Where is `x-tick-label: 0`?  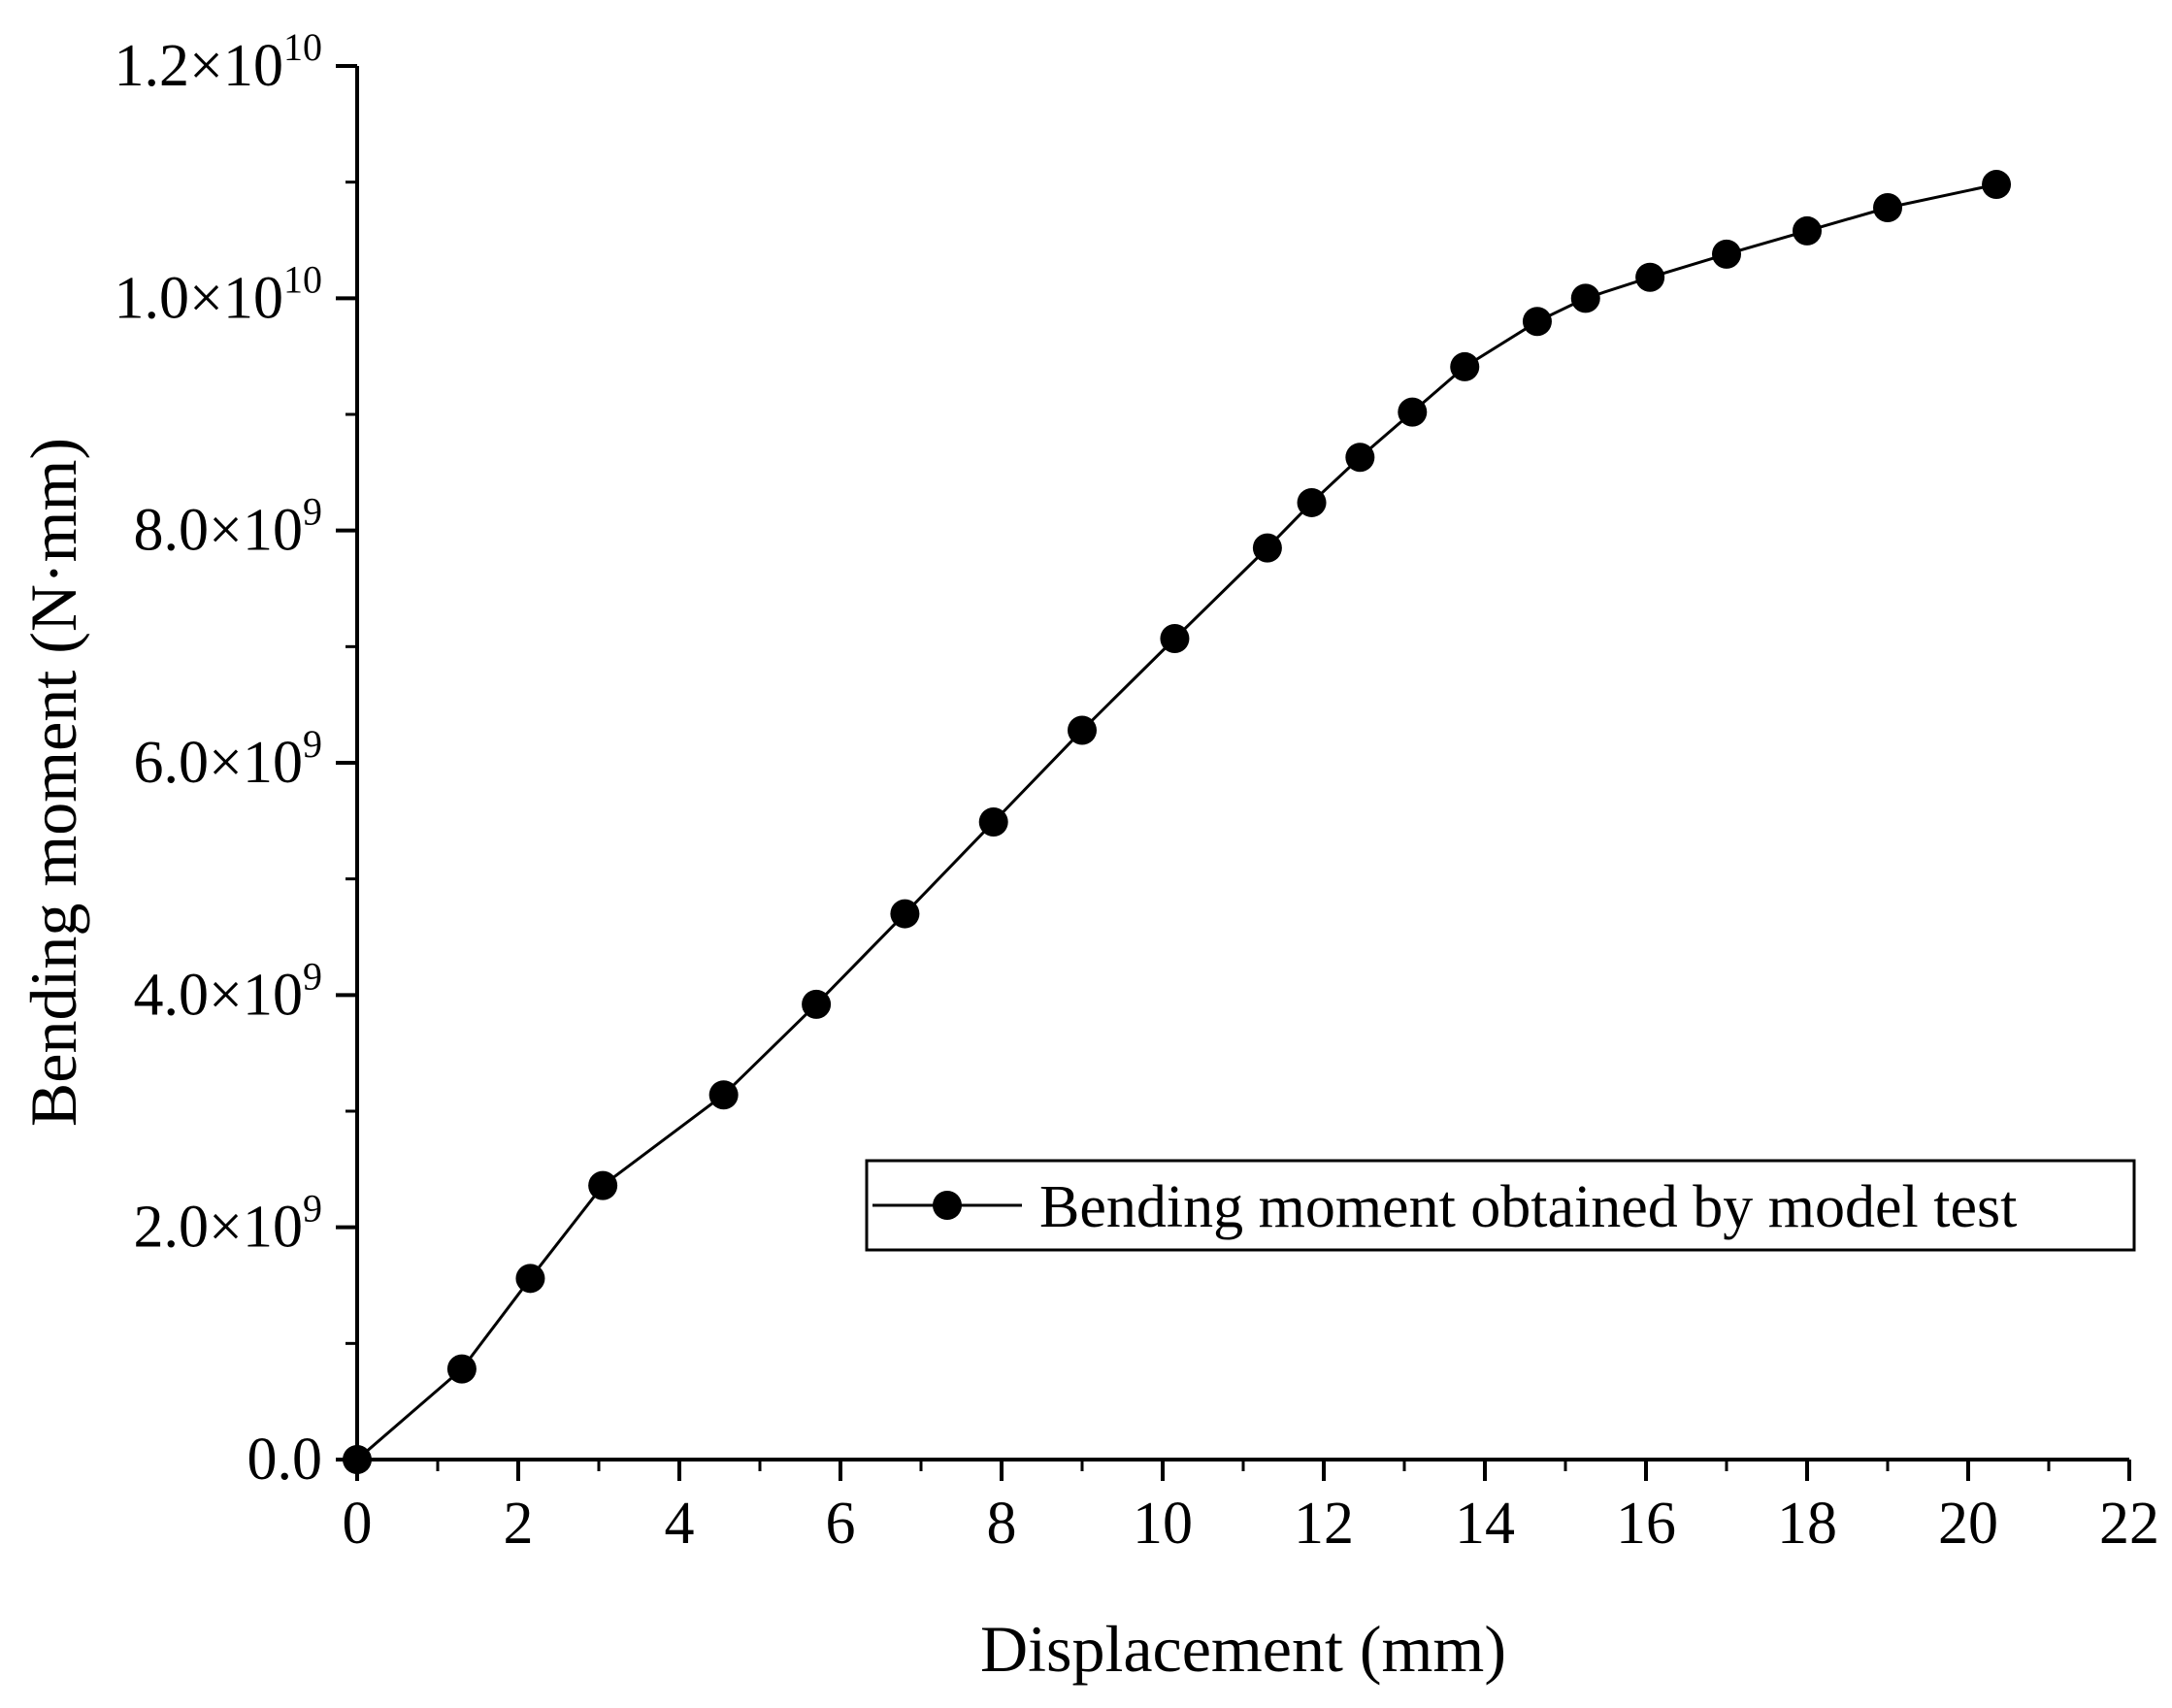
x-tick-label: 0 is located at coordinates (358, 1524).